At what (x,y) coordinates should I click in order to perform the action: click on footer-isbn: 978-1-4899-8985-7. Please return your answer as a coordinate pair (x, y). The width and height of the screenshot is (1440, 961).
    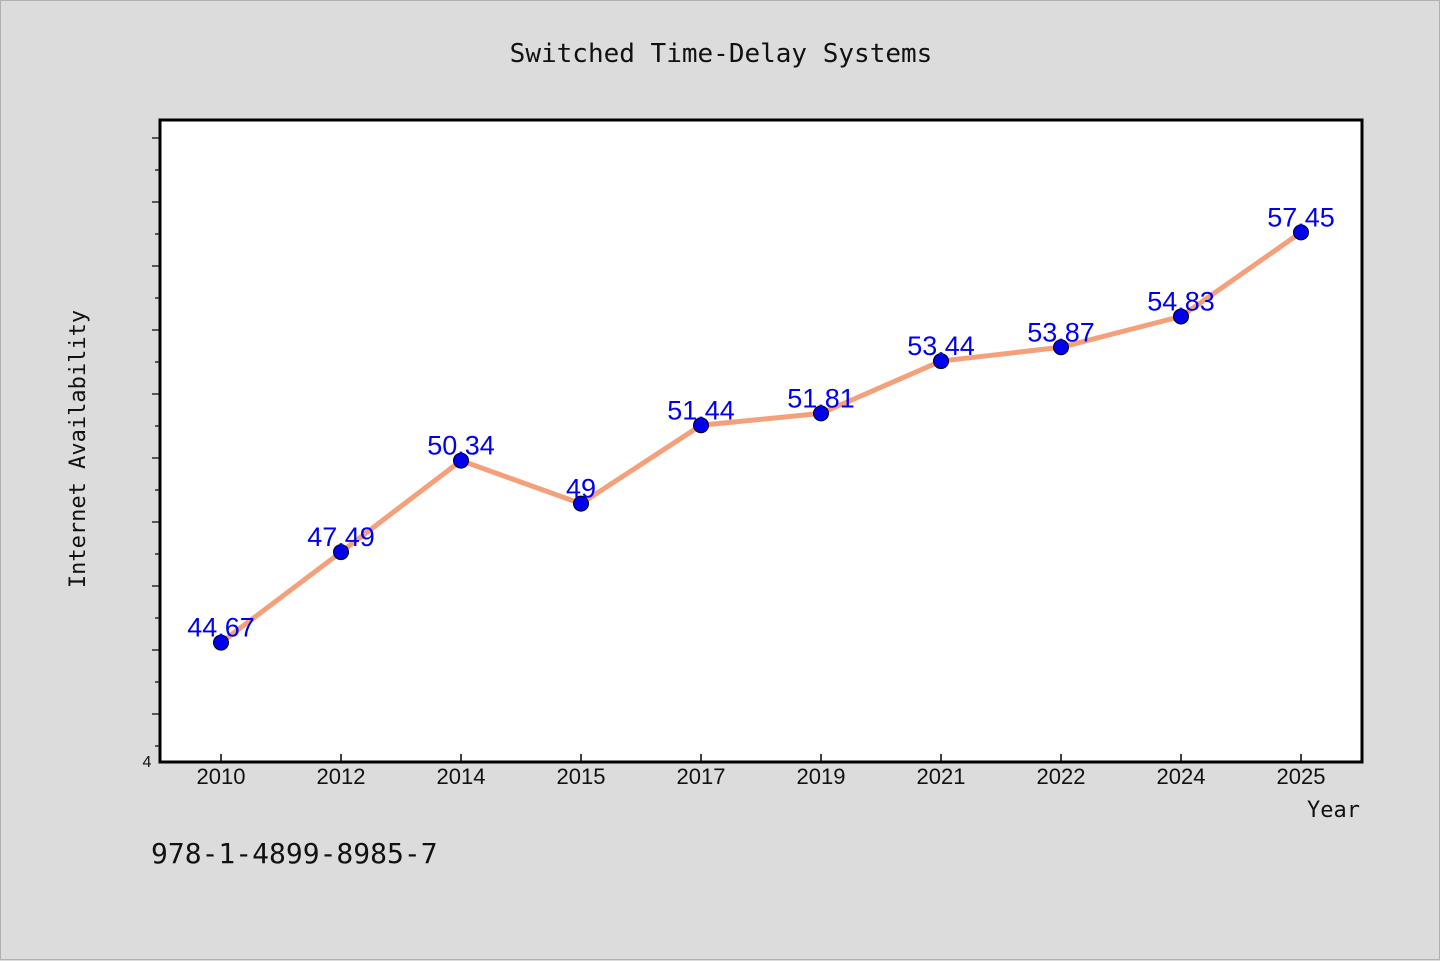
    Looking at the image, I should click on (294, 853).